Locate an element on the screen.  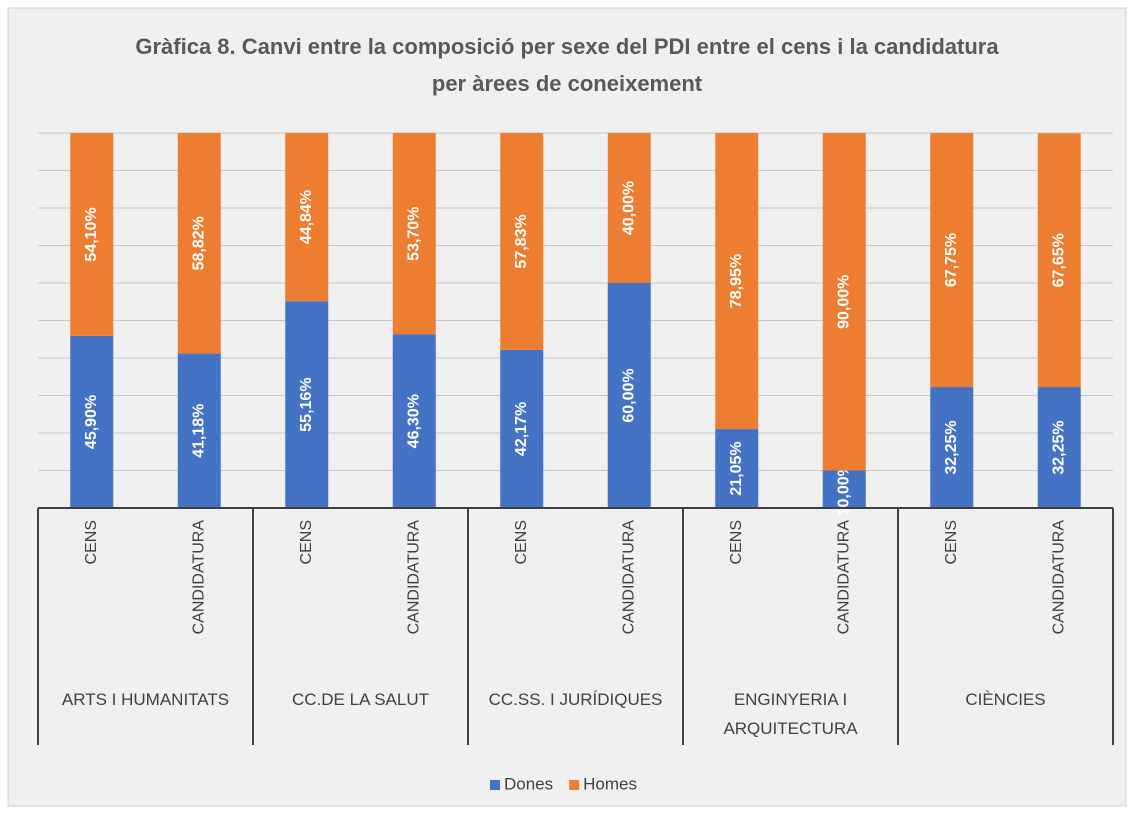
data-label: 10,00% is located at coordinates (843, 489).